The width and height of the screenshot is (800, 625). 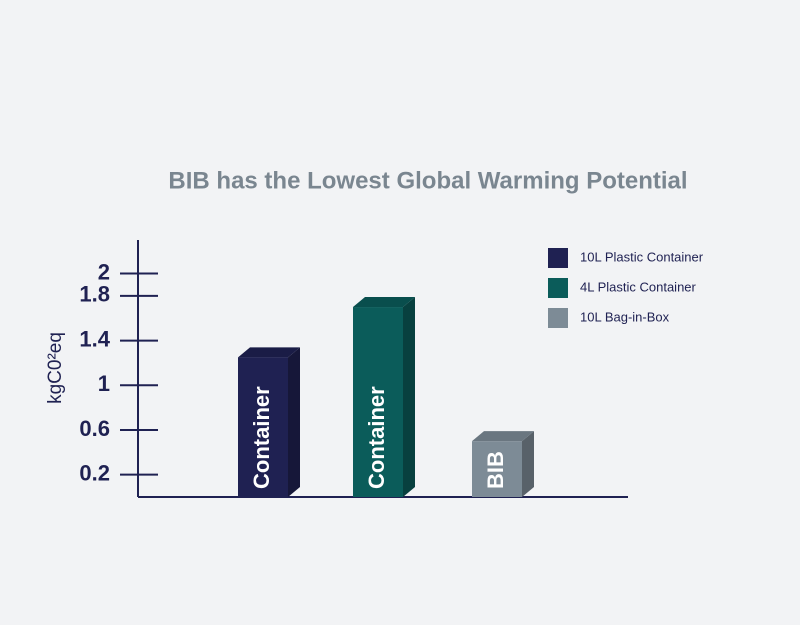 I want to click on y-tick-label: 2, so click(x=104, y=271).